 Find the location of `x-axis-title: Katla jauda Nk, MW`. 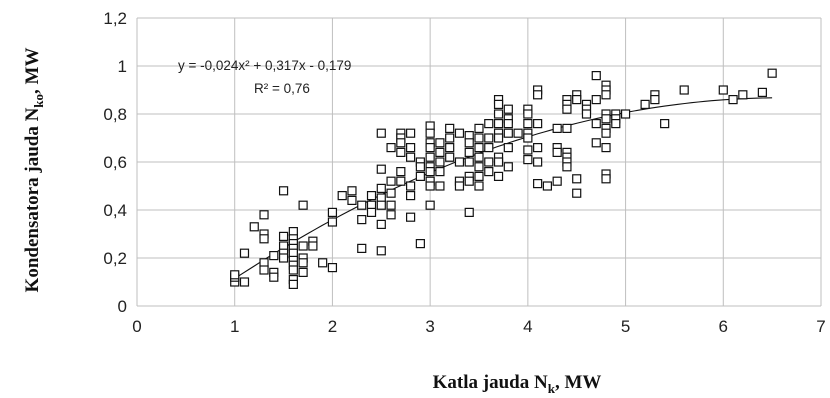

x-axis-title: Katla jauda Nk, MW is located at coordinates (517, 384).